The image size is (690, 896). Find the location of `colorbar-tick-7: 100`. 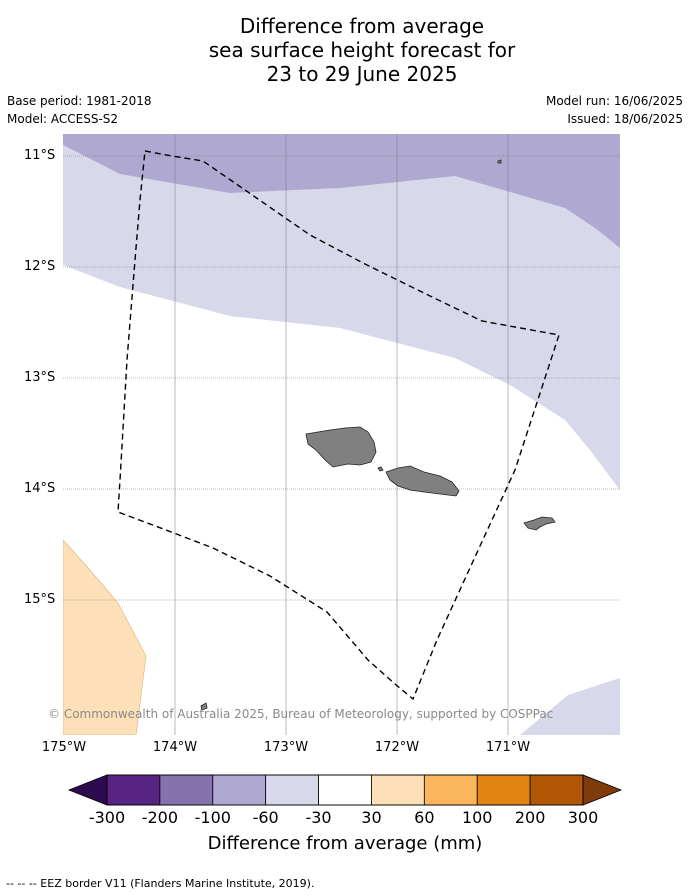

colorbar-tick-7: 100 is located at coordinates (477, 817).